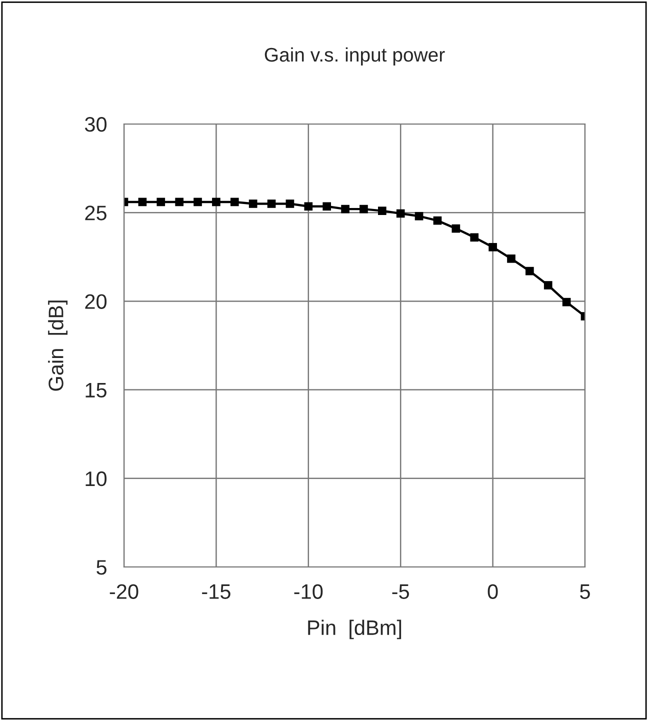 This screenshot has width=648, height=721. I want to click on y-tick-label: 15, so click(96, 390).